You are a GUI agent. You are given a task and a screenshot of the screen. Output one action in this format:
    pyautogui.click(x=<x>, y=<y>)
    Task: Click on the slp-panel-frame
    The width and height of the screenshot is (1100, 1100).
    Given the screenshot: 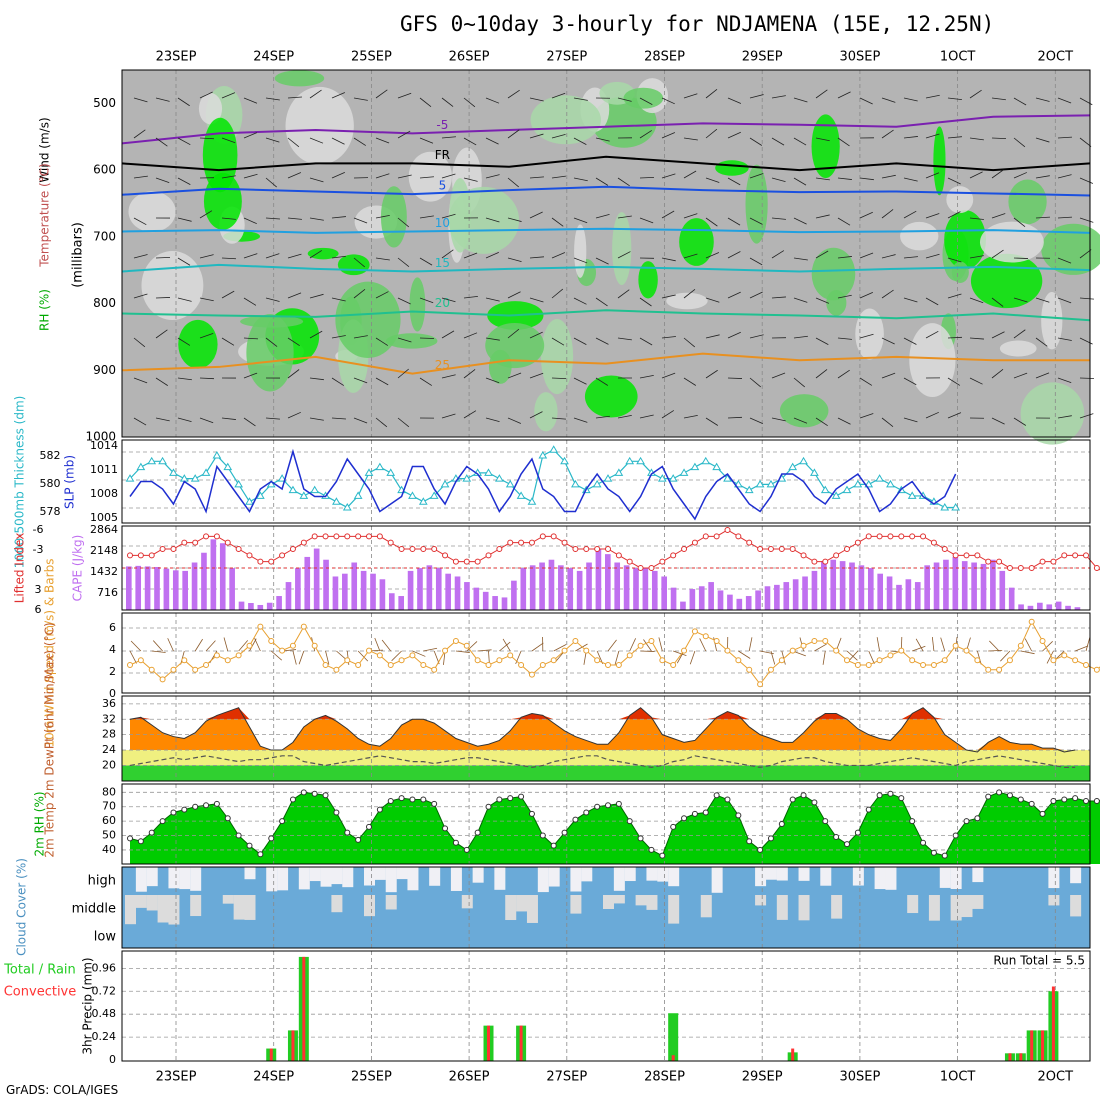 What is the action you would take?
    pyautogui.click(x=606, y=481)
    